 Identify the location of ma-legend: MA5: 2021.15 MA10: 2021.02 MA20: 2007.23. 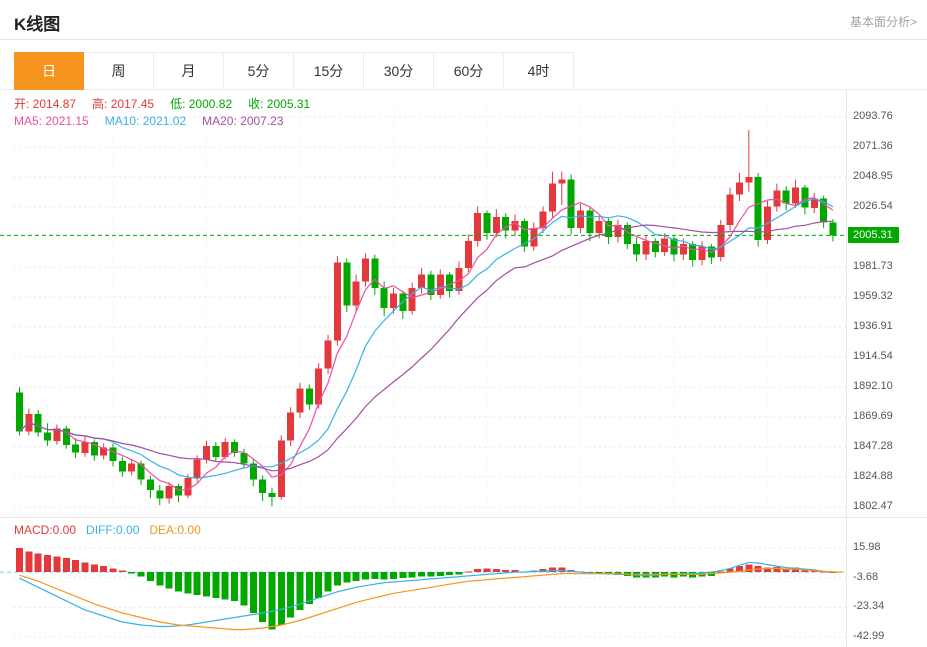
(157, 121).